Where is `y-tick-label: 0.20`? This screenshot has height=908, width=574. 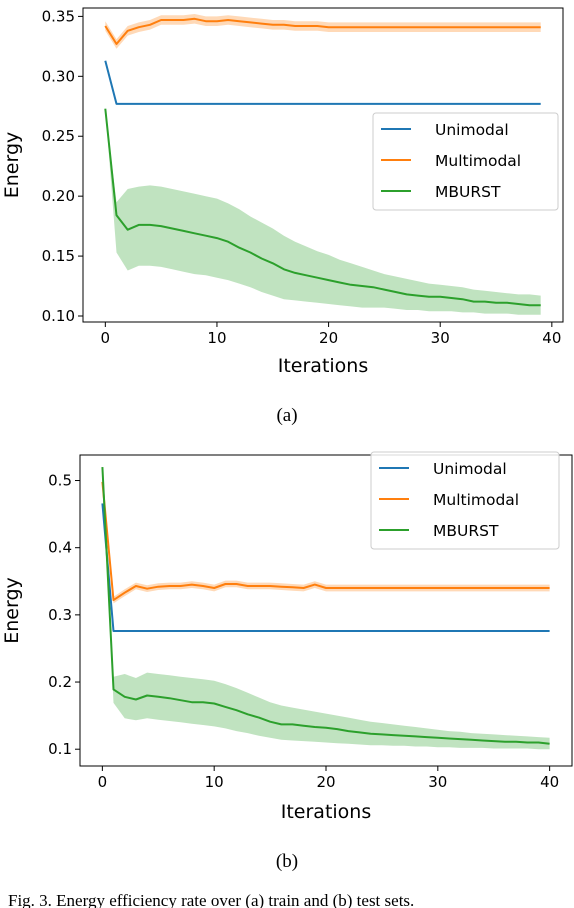
y-tick-label: 0.20 is located at coordinates (58, 196).